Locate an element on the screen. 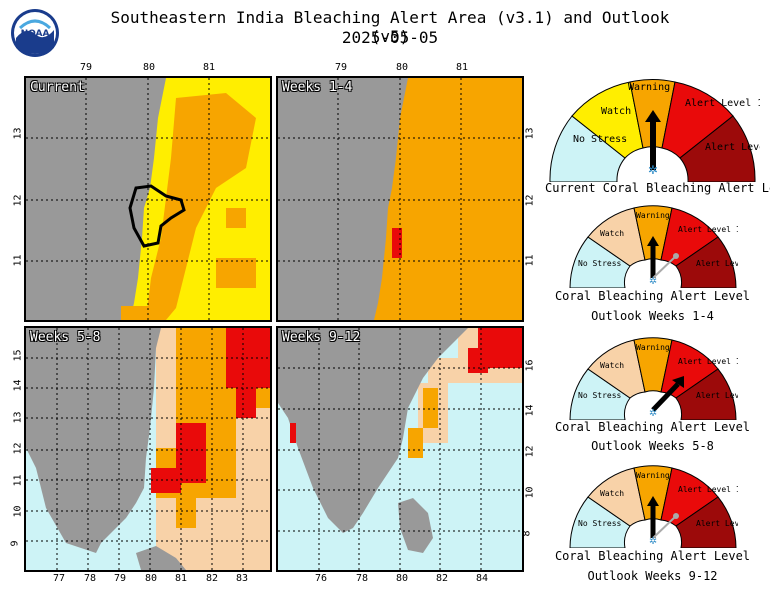 The width and height of the screenshot is (770, 600). tick-right: 13 is located at coordinates (530, 133).